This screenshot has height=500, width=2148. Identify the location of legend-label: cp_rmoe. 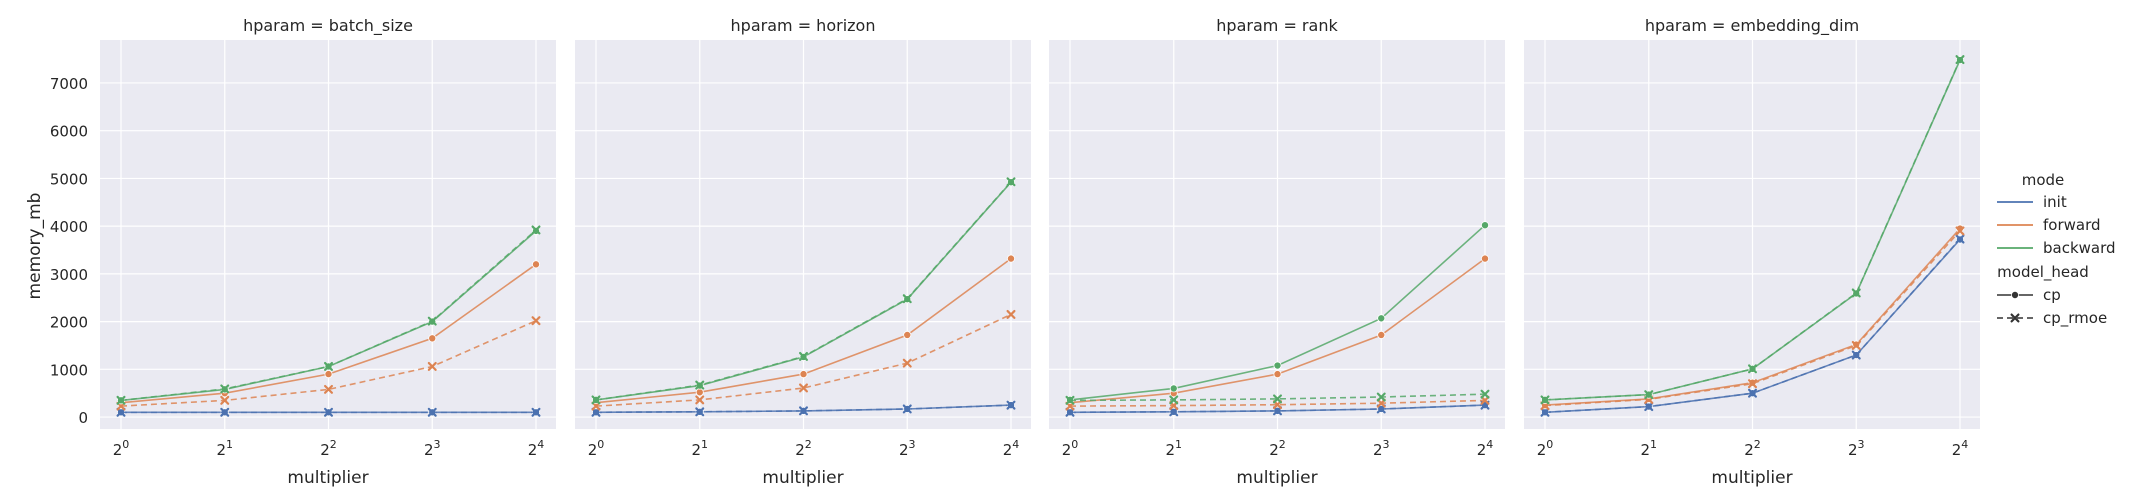
(2075, 318).